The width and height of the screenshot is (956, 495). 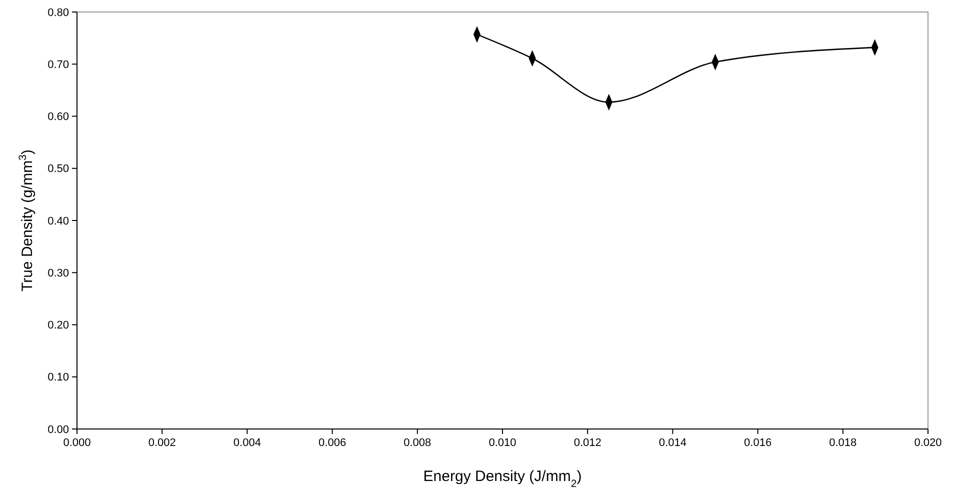 I want to click on x-tick-label: 0.010, so click(x=502, y=443).